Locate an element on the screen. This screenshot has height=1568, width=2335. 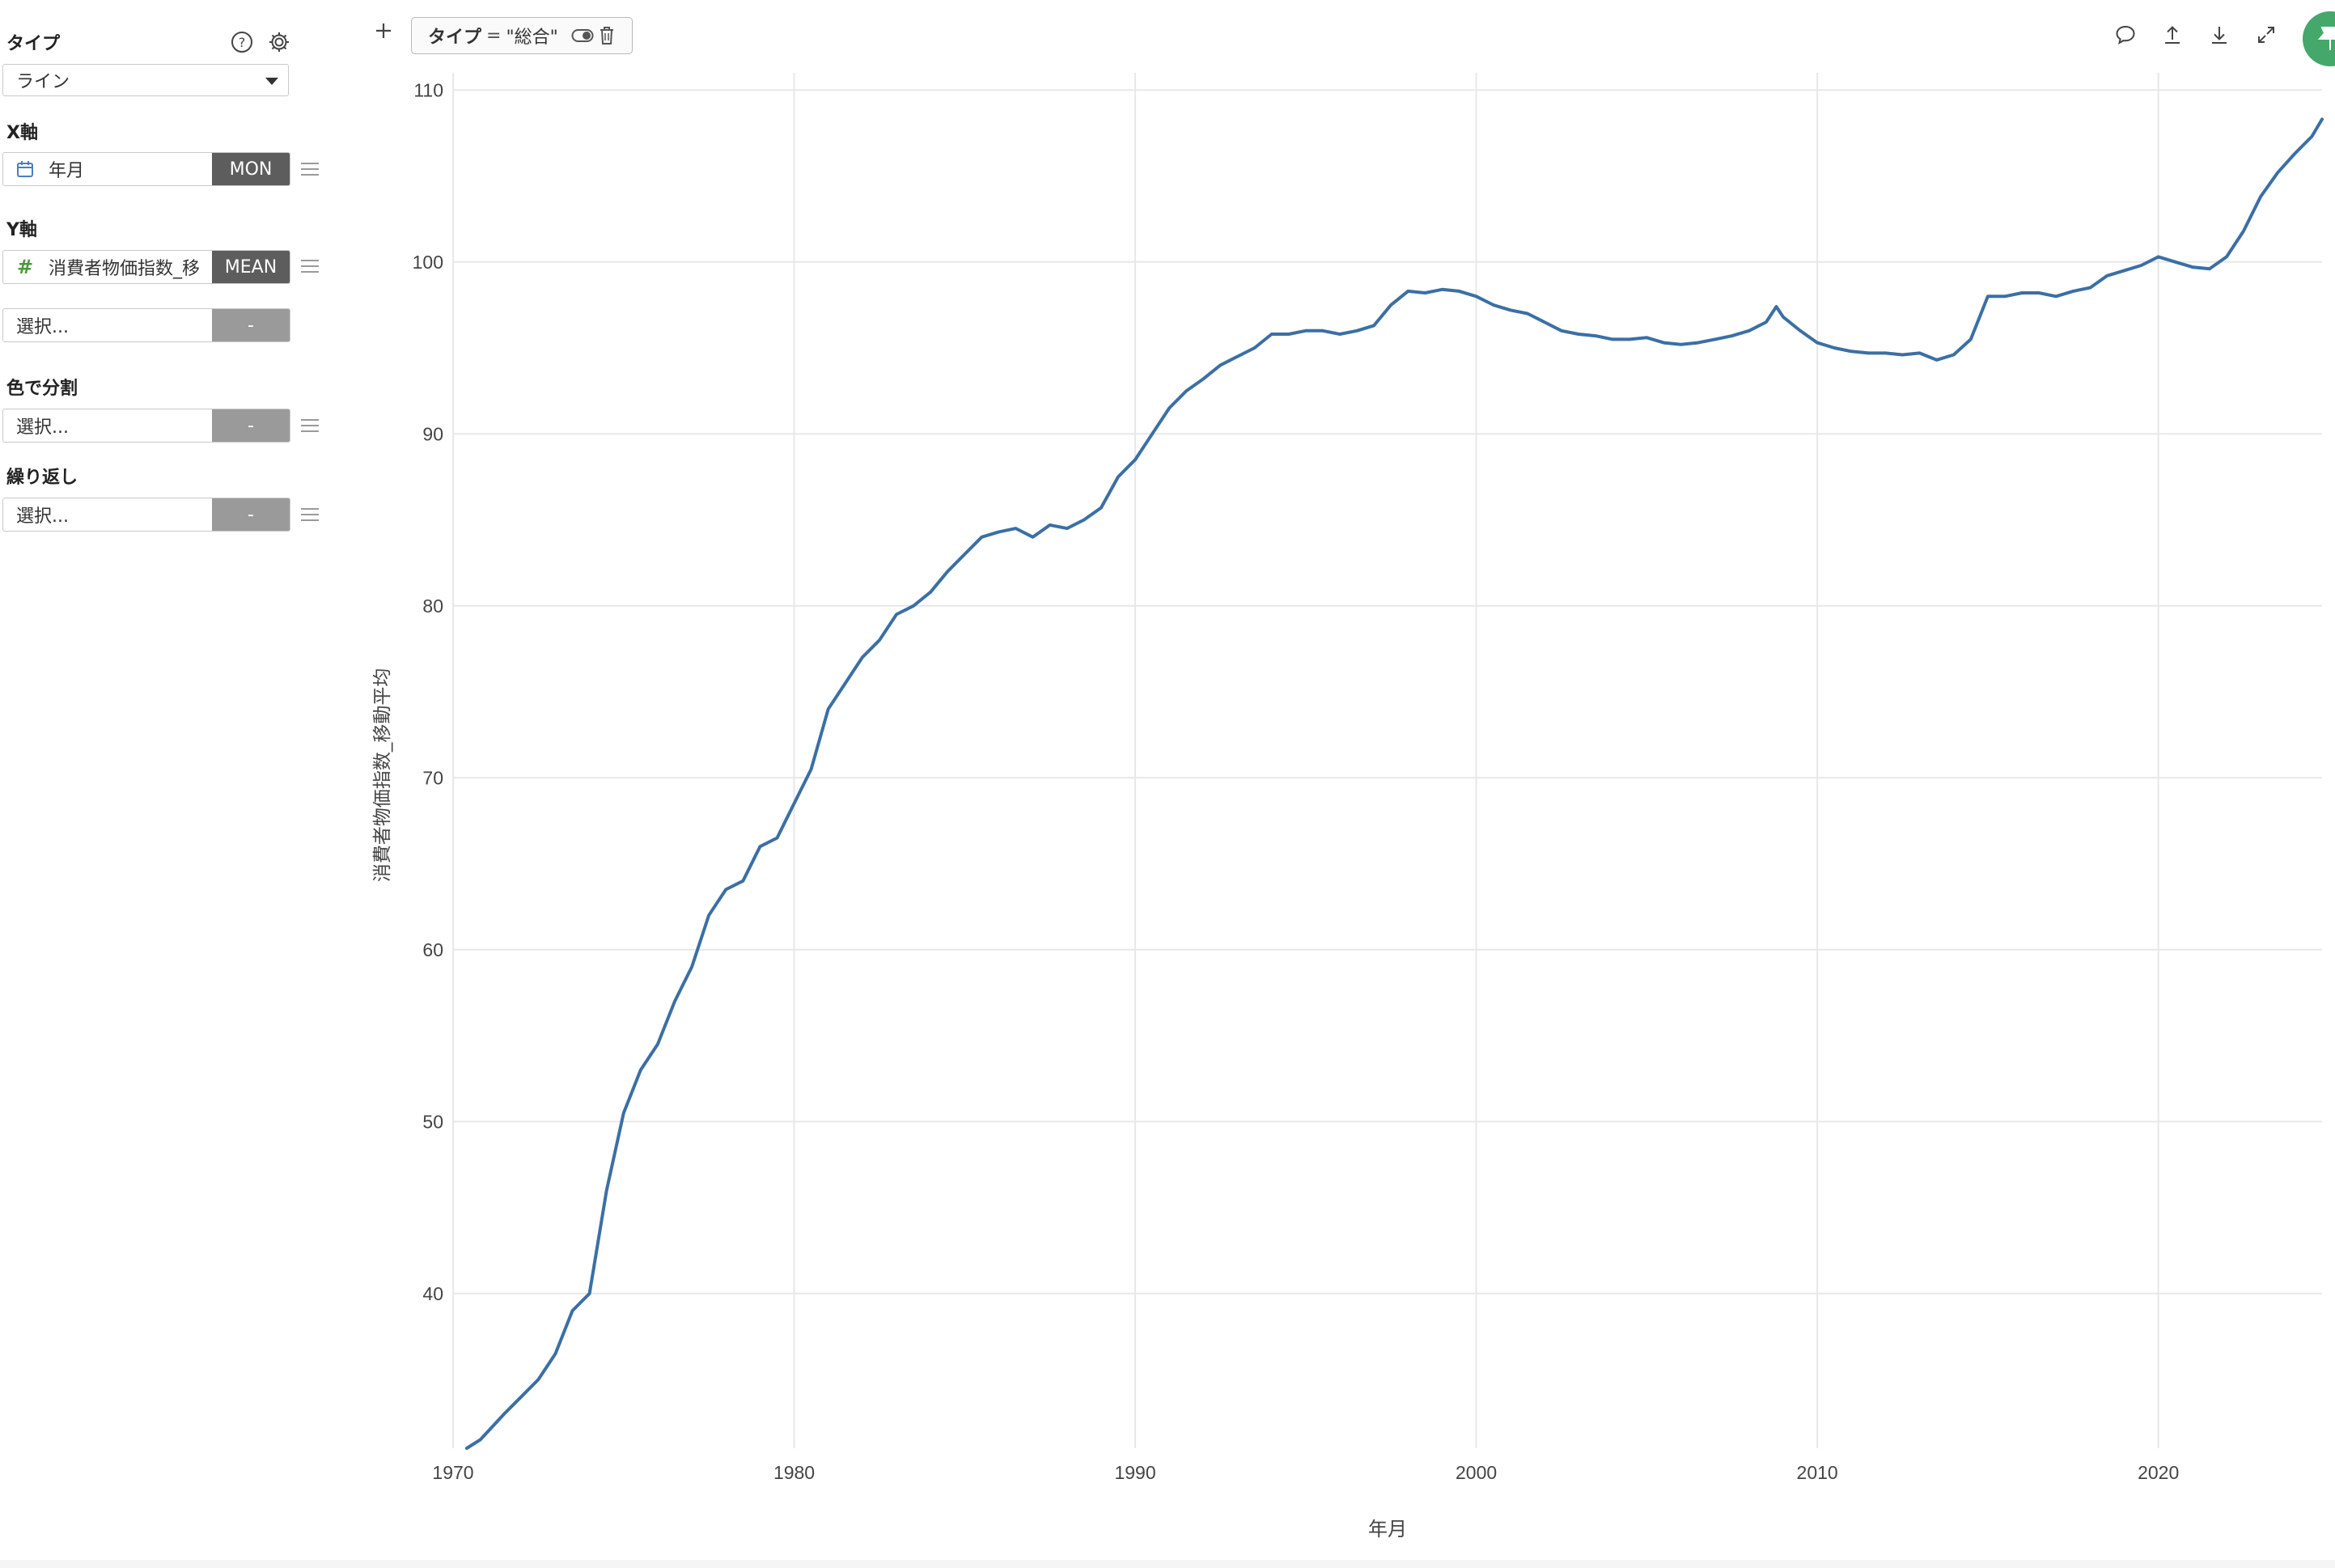
help-circle-icon: ? is located at coordinates (242, 42).